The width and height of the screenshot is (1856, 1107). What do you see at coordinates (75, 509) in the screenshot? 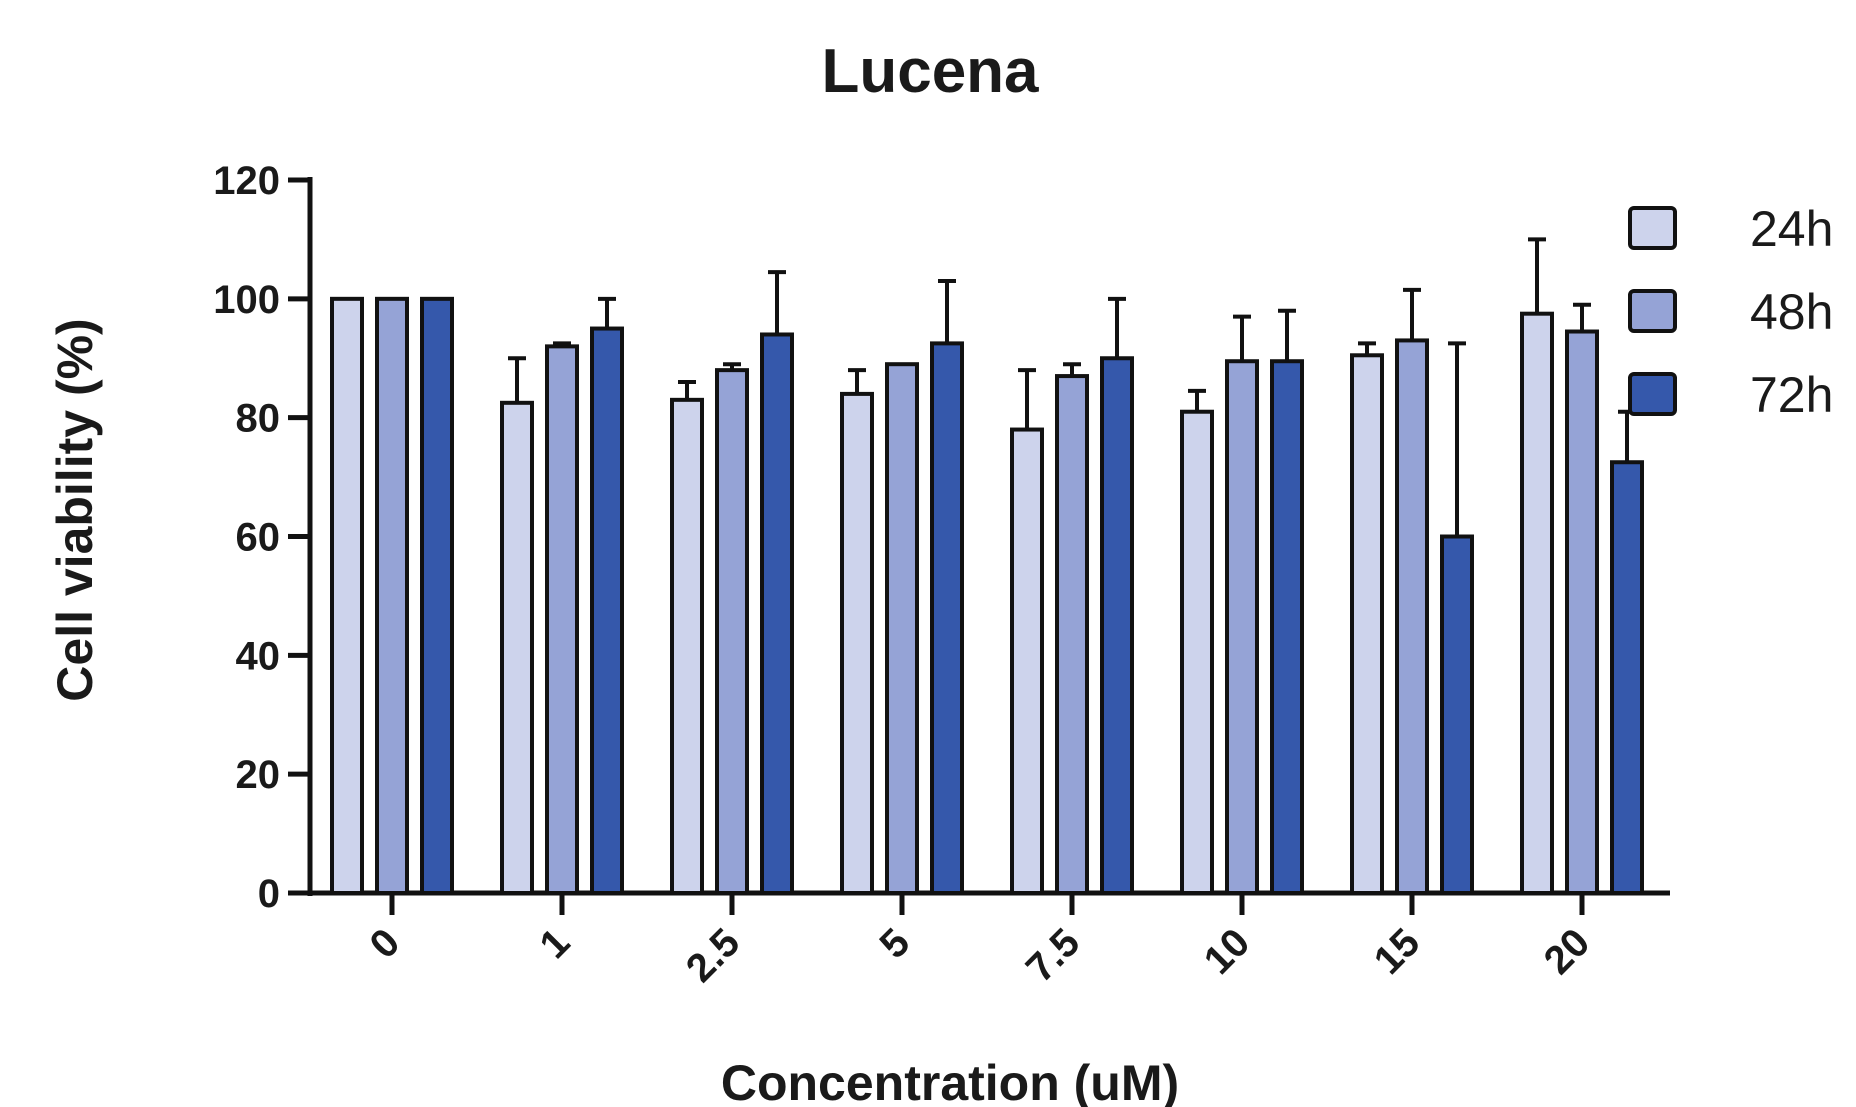
I see `y-axis-label: Cell viability (%)` at bounding box center [75, 509].